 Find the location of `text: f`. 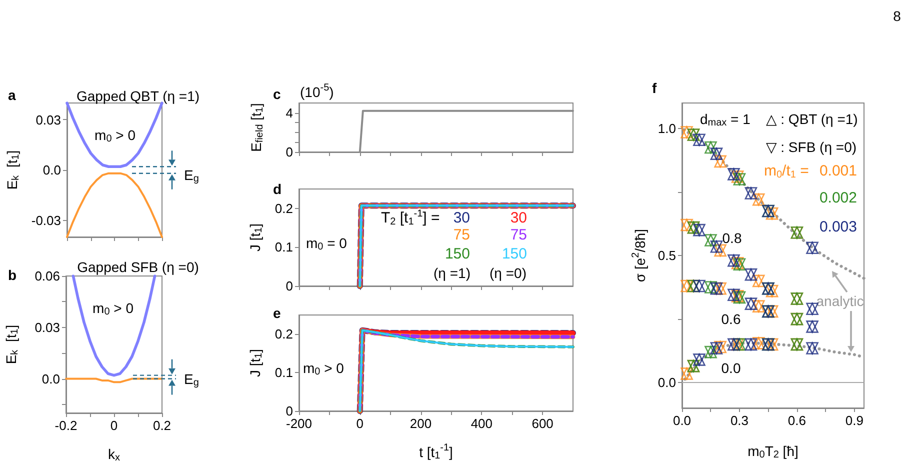

text: f is located at coordinates (654, 88).